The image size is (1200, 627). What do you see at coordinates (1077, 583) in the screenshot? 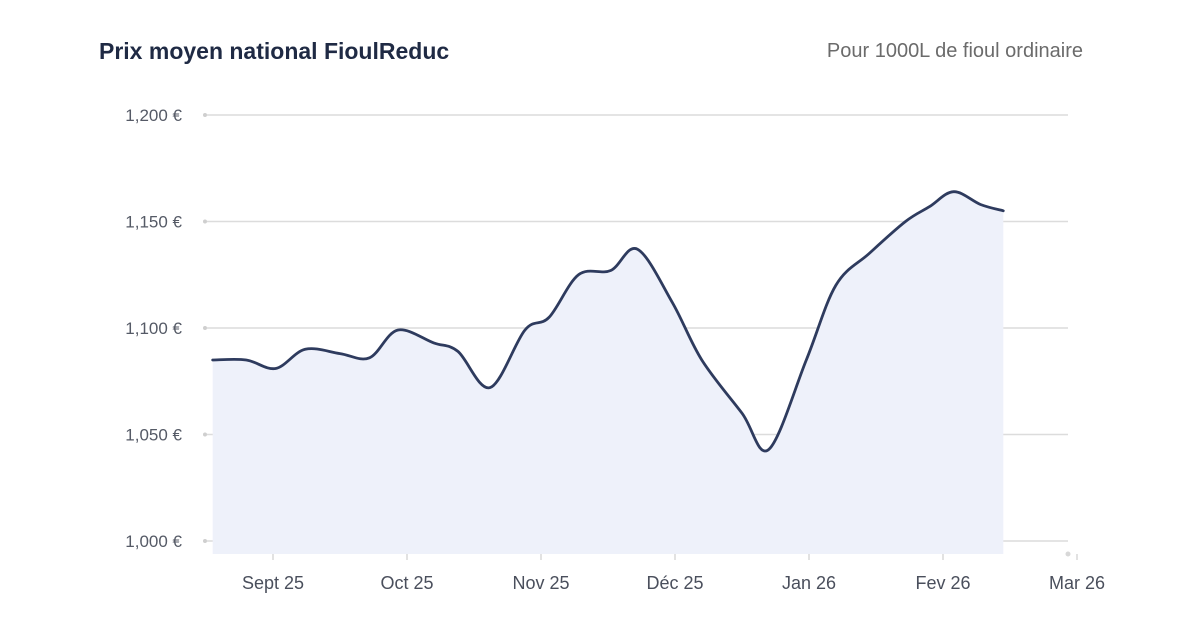
I see `x-tick-label: Mar 26` at bounding box center [1077, 583].